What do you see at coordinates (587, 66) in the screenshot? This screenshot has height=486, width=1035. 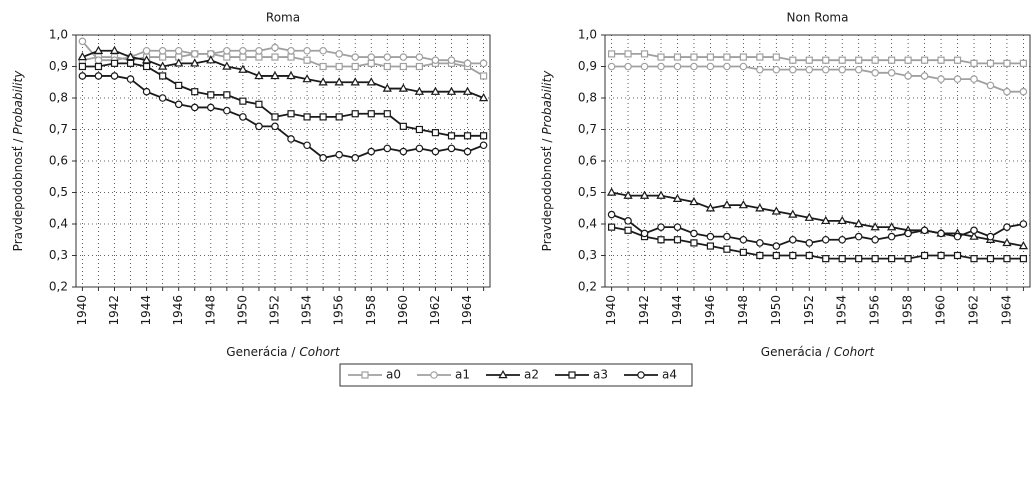 I see `y-tick-label: 0,9` at bounding box center [587, 66].